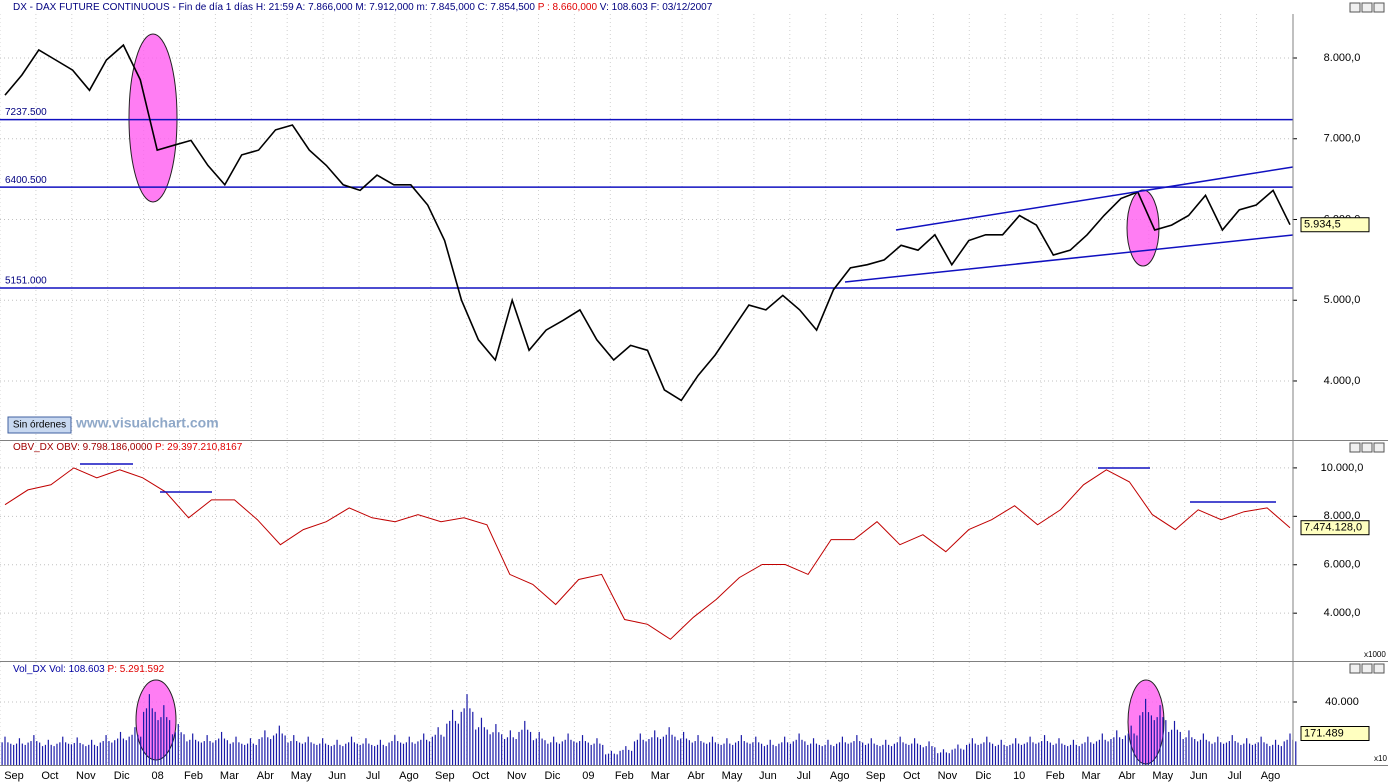 This screenshot has width=1388, height=783. Describe the element at coordinates (1322, 225) in the screenshot. I see `current-value-label: 5.934,5` at that location.